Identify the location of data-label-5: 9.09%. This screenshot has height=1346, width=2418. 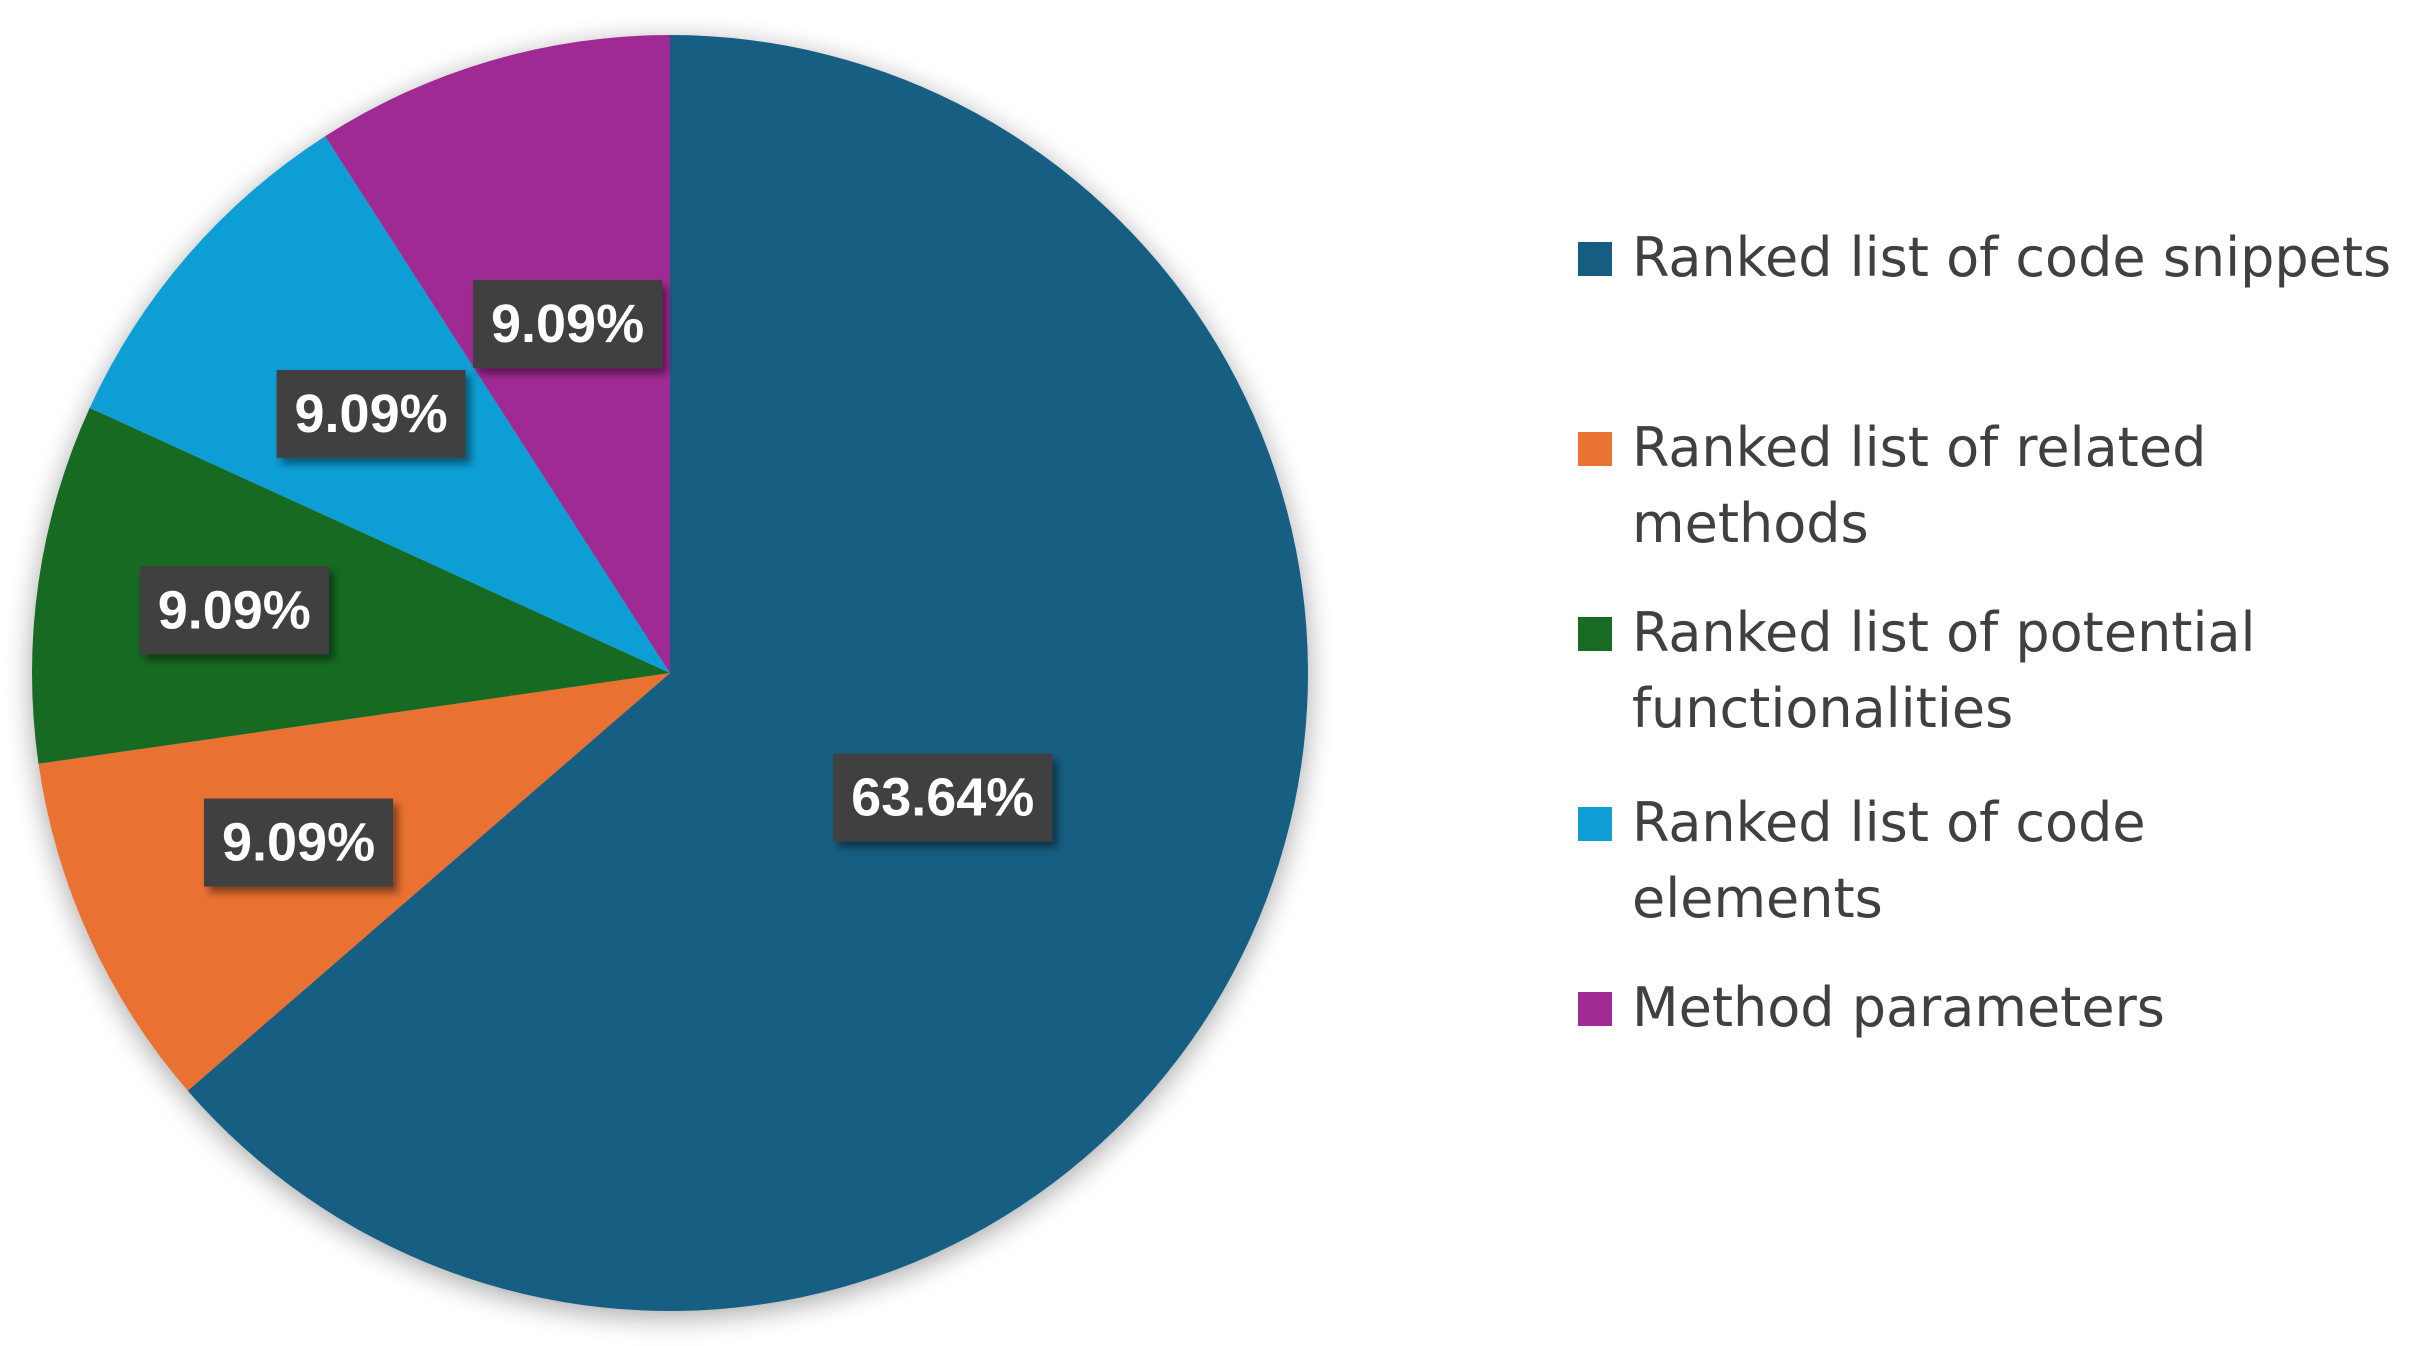
(567, 324).